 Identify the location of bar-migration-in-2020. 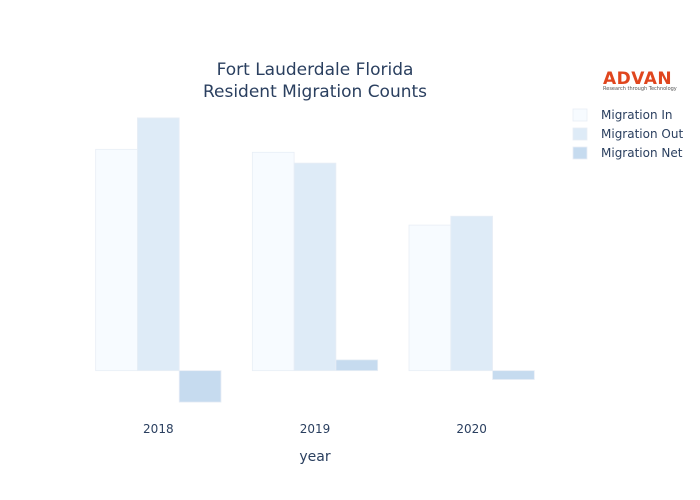
(430, 298).